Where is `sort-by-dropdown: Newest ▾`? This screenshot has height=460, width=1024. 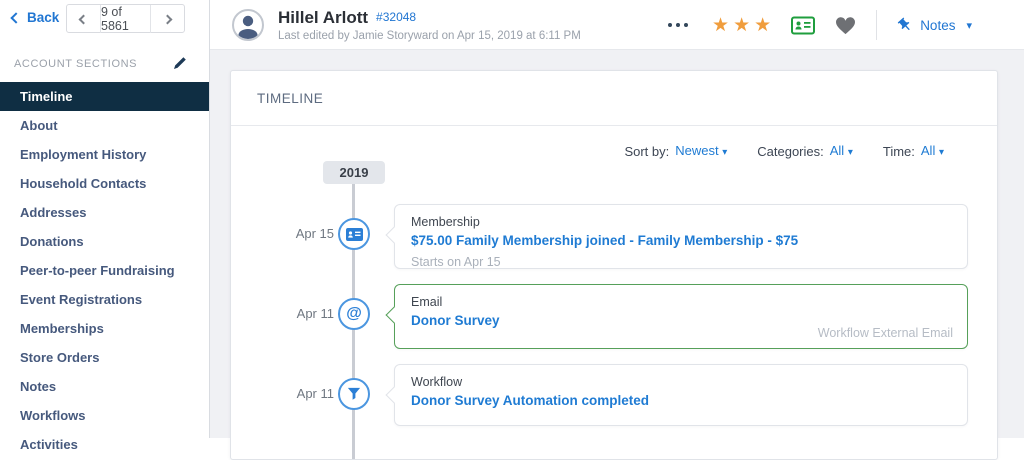
sort-by-dropdown: Newest ▾ is located at coordinates (701, 150).